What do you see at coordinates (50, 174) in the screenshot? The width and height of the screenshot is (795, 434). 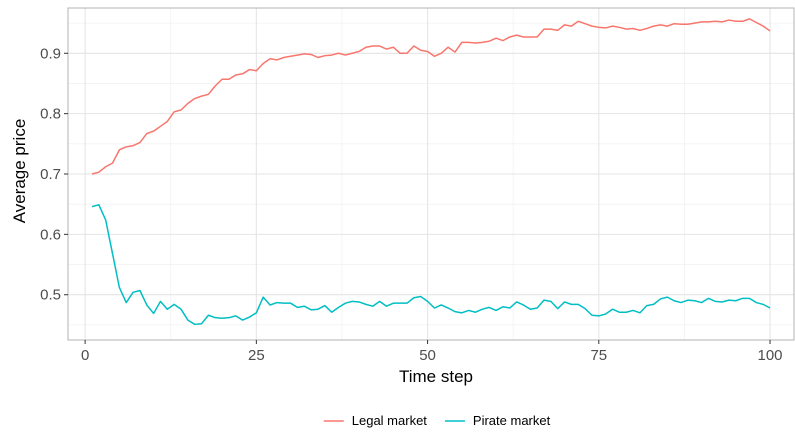 I see `y-tick-label: 0.7` at bounding box center [50, 174].